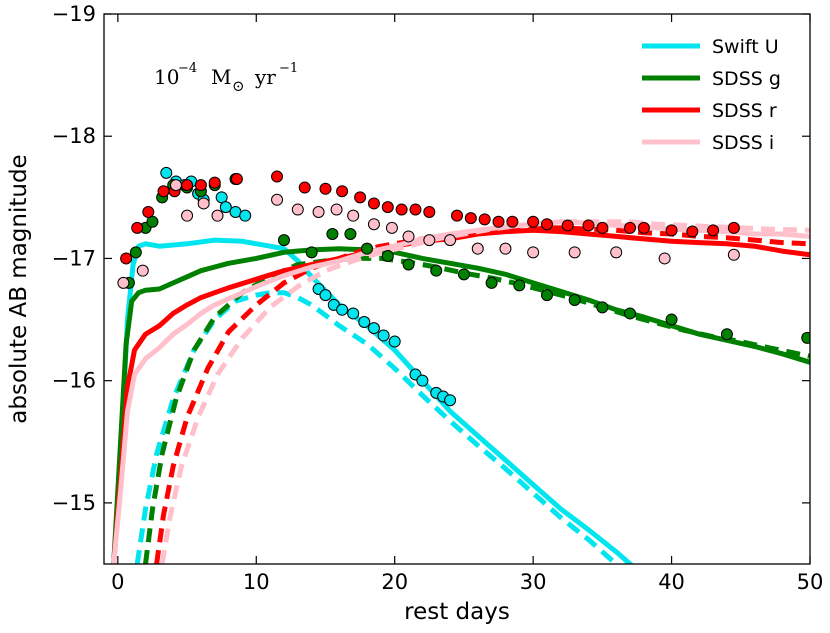 The image size is (830, 633). What do you see at coordinates (743, 143) in the screenshot?
I see `legend-label-sdss-i: SDSS i` at bounding box center [743, 143].